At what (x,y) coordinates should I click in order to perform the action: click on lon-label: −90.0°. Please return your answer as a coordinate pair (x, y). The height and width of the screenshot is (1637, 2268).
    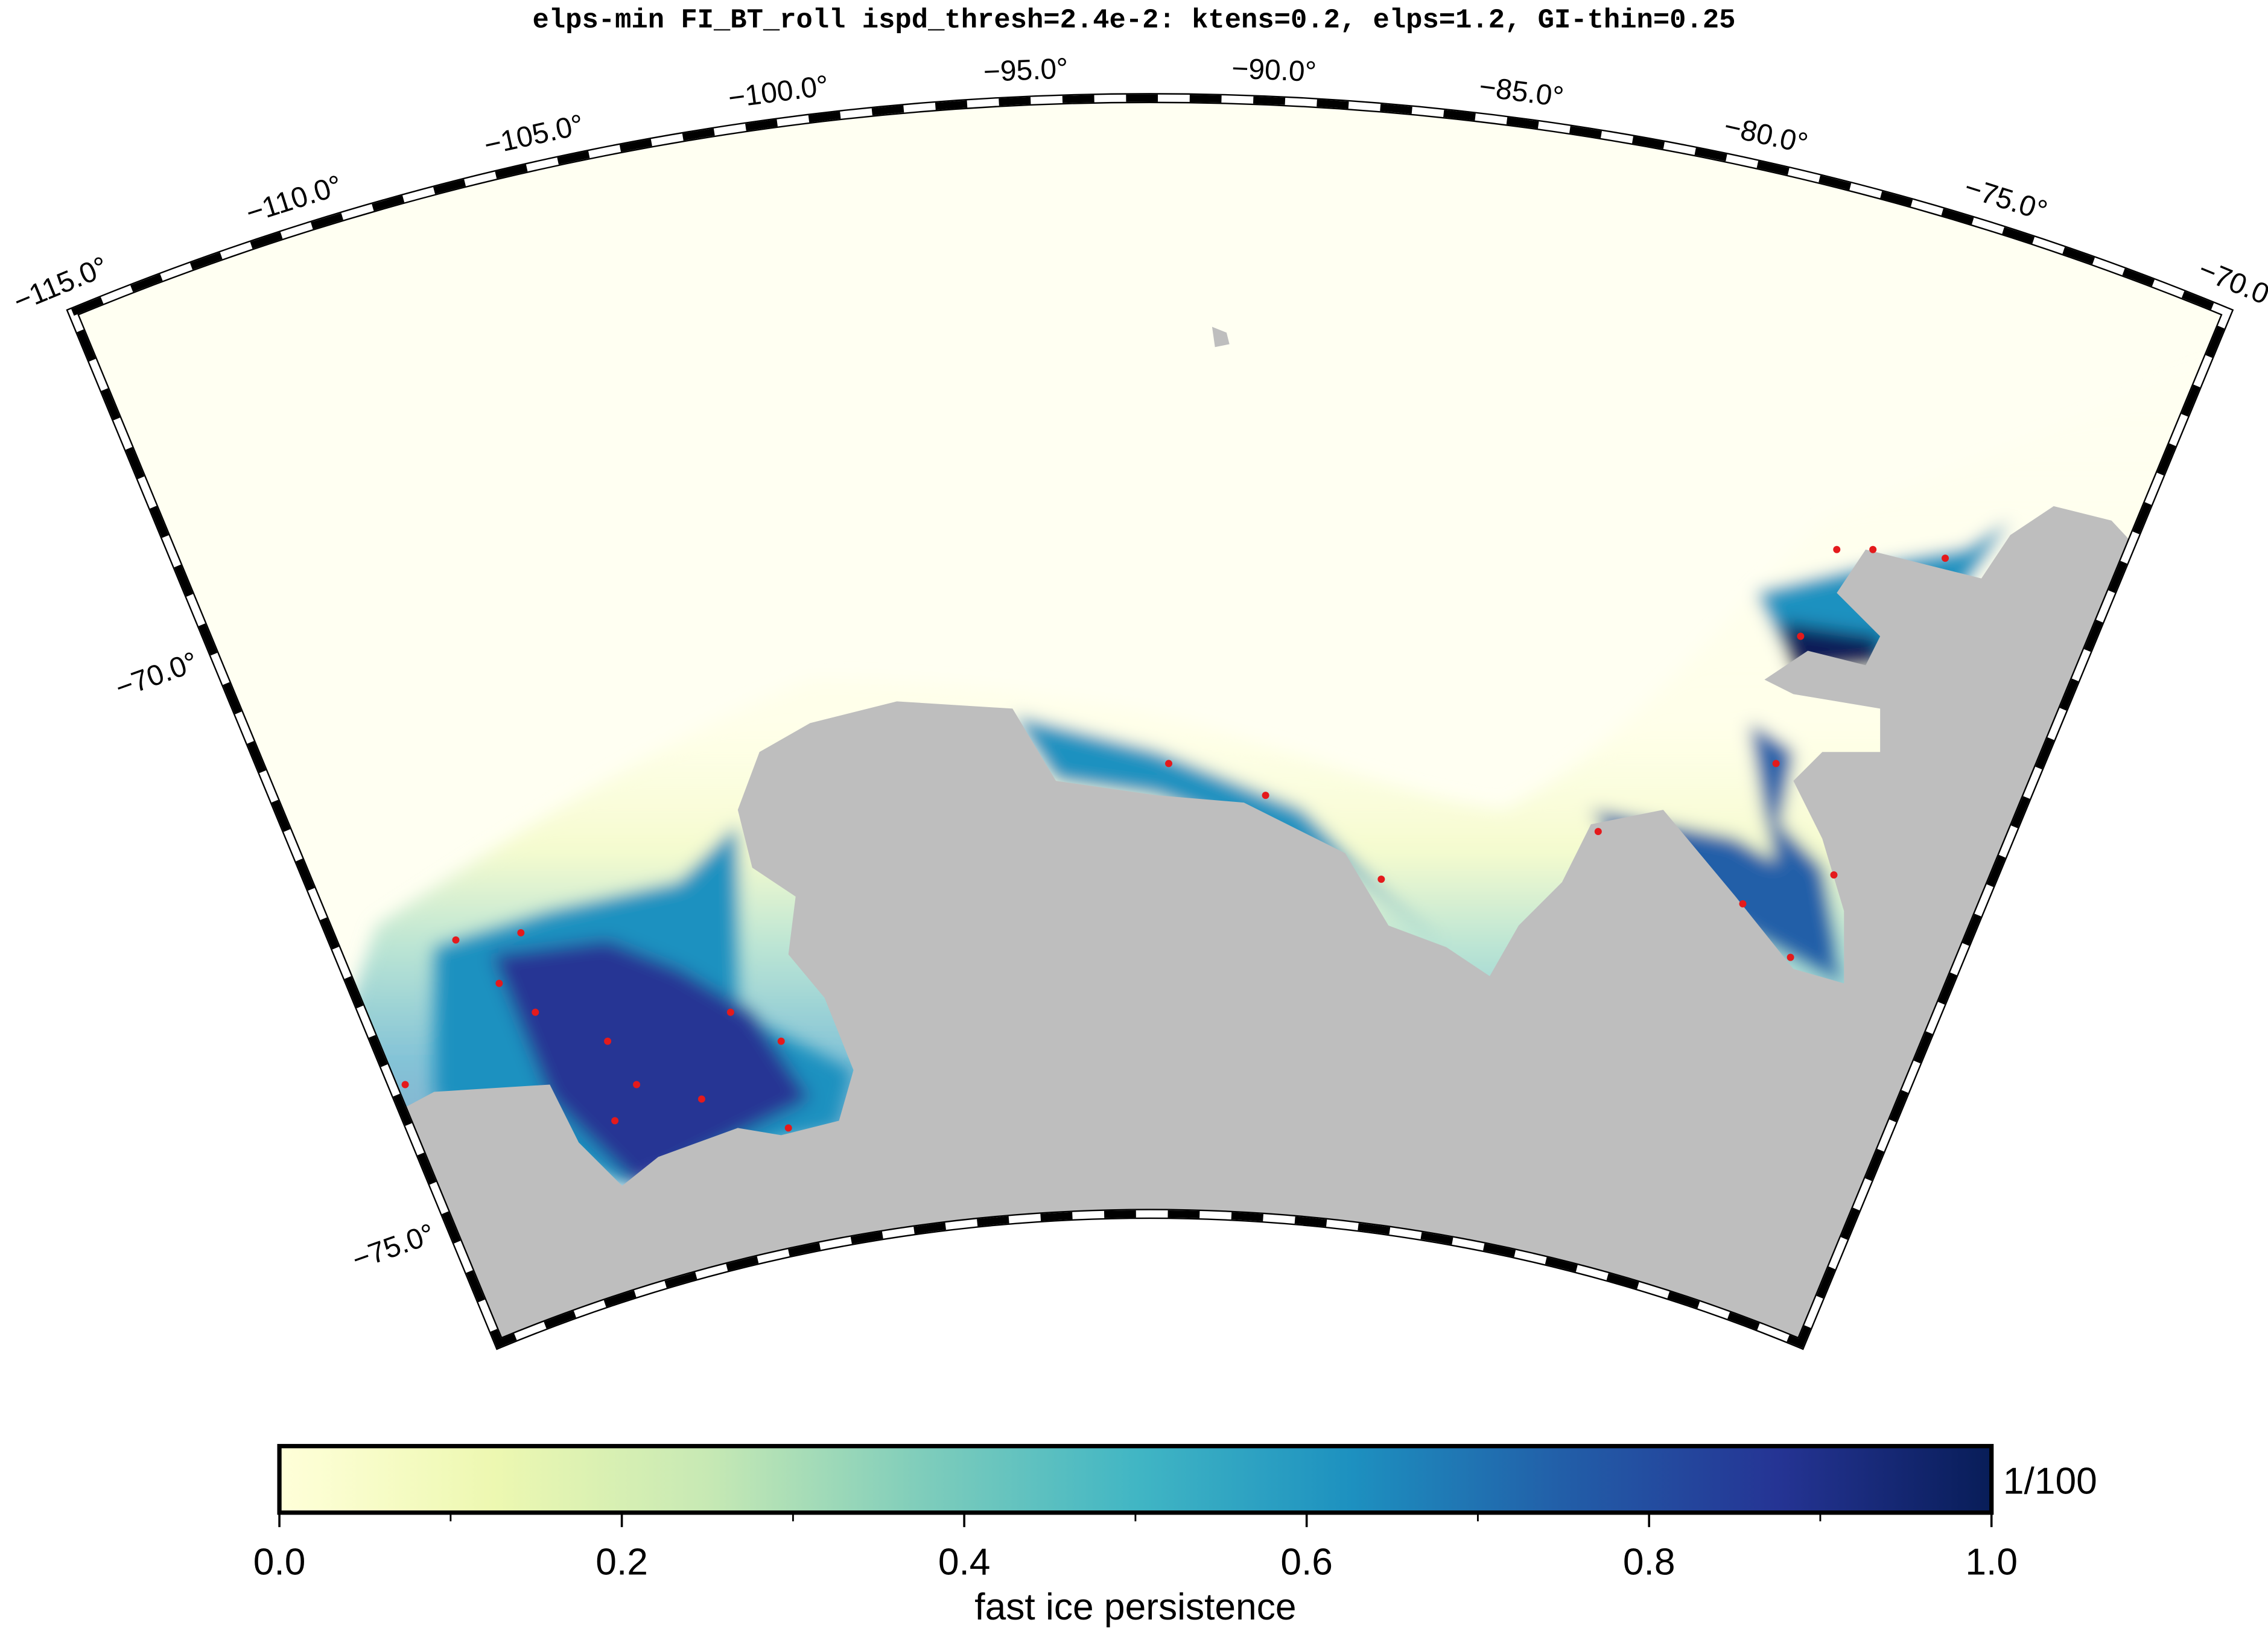
    Looking at the image, I should click on (1274, 70).